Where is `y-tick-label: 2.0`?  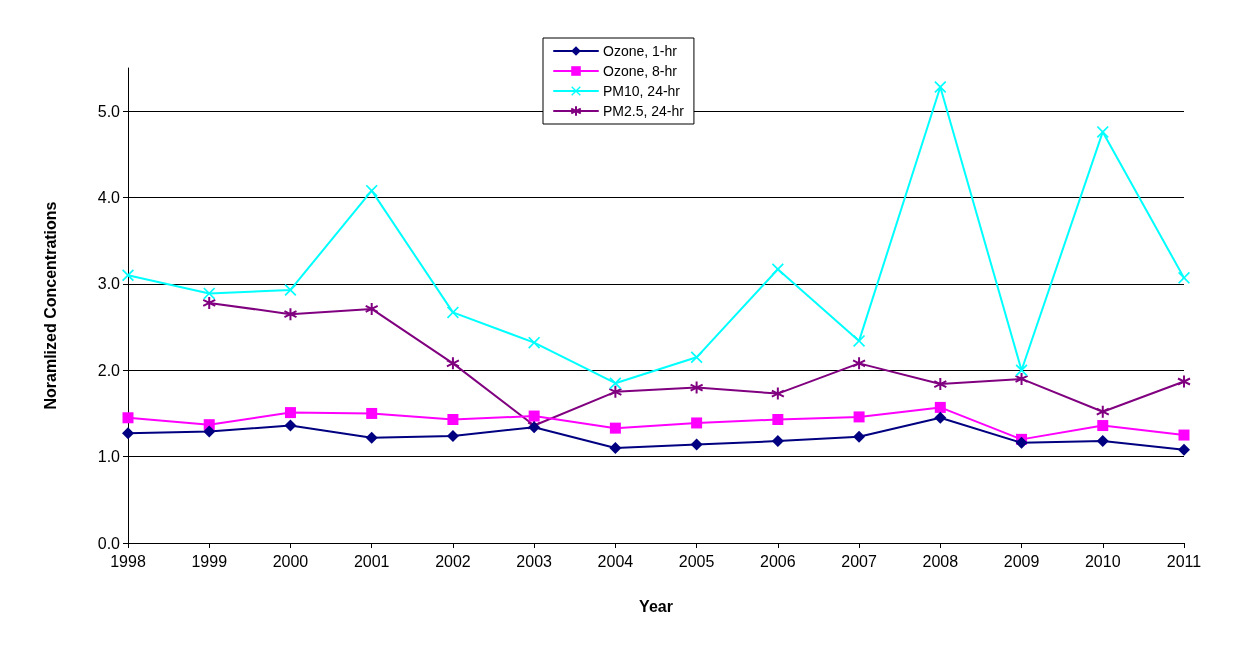 y-tick-label: 2.0 is located at coordinates (109, 370).